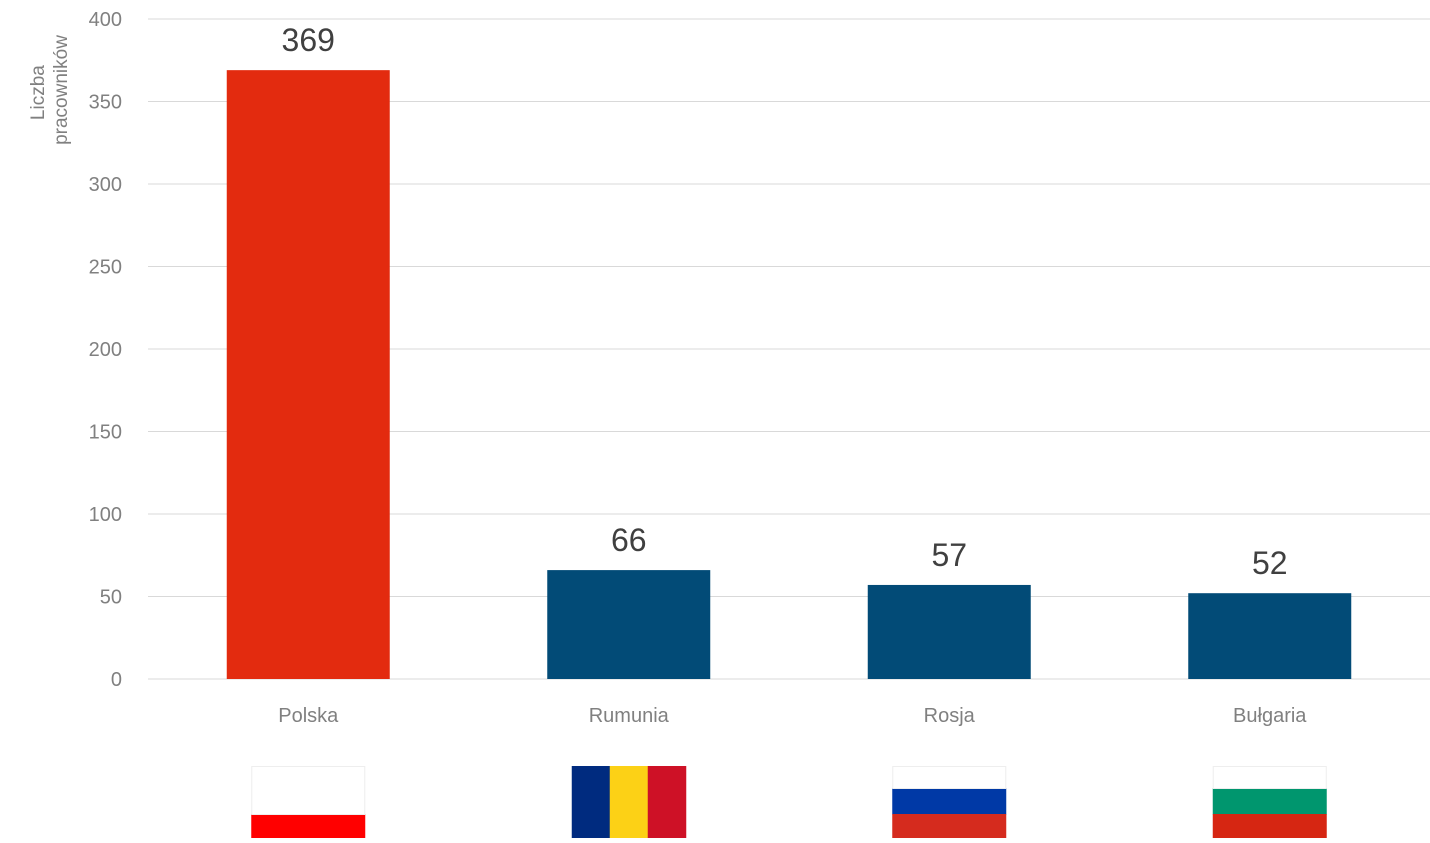 Image resolution: width=1430 pixels, height=843 pixels. Describe the element at coordinates (308, 40) in the screenshot. I see `data-label: 369` at that location.